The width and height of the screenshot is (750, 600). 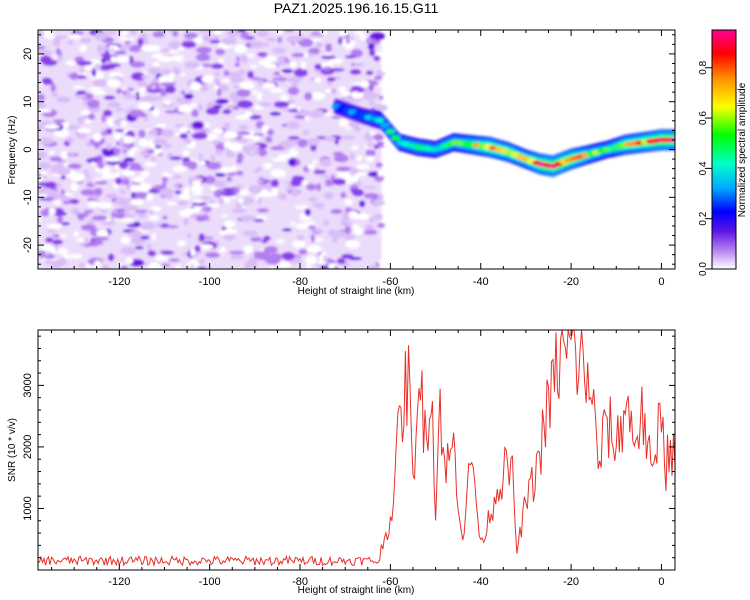 I want to click on colorbar-tick-label: 0.6, so click(x=703, y=118).